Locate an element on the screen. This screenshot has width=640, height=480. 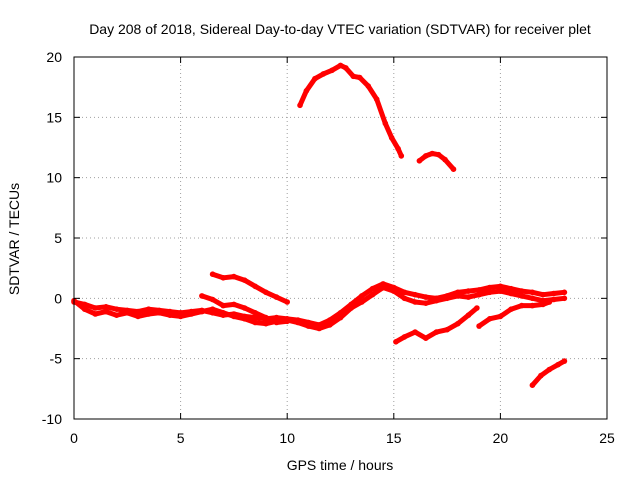
y-tick-label: 10 is located at coordinates (54, 178).